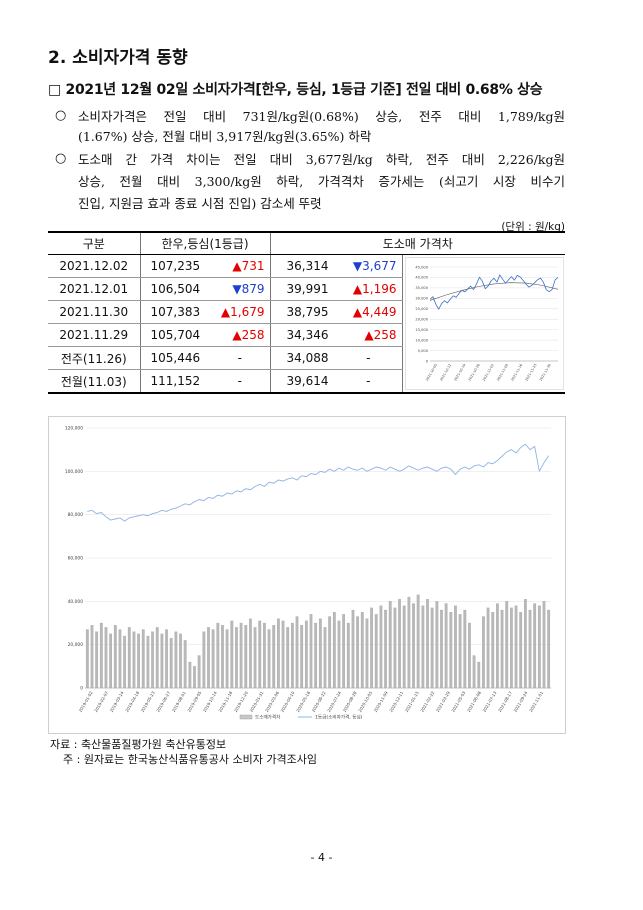  What do you see at coordinates (321, 857) in the screenshot?
I see `page-number: - 4 -` at bounding box center [321, 857].